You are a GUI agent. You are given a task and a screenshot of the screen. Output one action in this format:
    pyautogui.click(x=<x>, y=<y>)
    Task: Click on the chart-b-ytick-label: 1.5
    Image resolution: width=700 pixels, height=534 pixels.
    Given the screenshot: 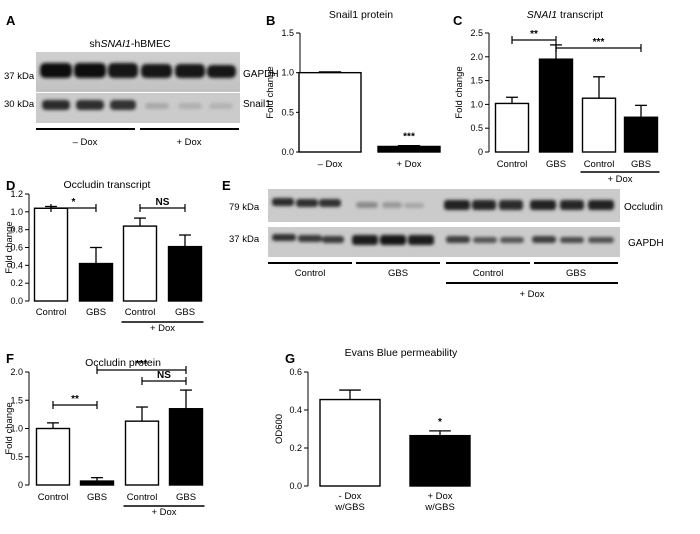 What is the action you would take?
    pyautogui.click(x=287, y=33)
    